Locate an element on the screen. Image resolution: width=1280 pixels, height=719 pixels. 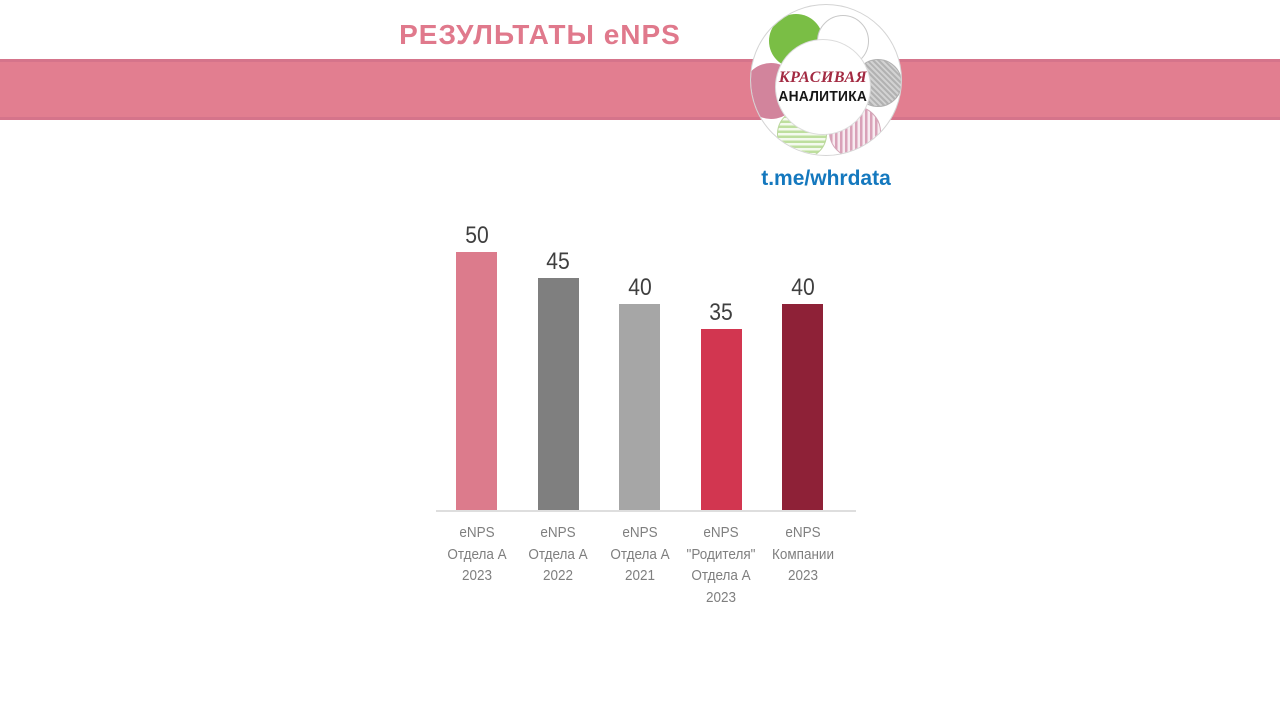
brand-logo: КРАСИВАЯ АНАЛИТИКА is located at coordinates (826, 80).